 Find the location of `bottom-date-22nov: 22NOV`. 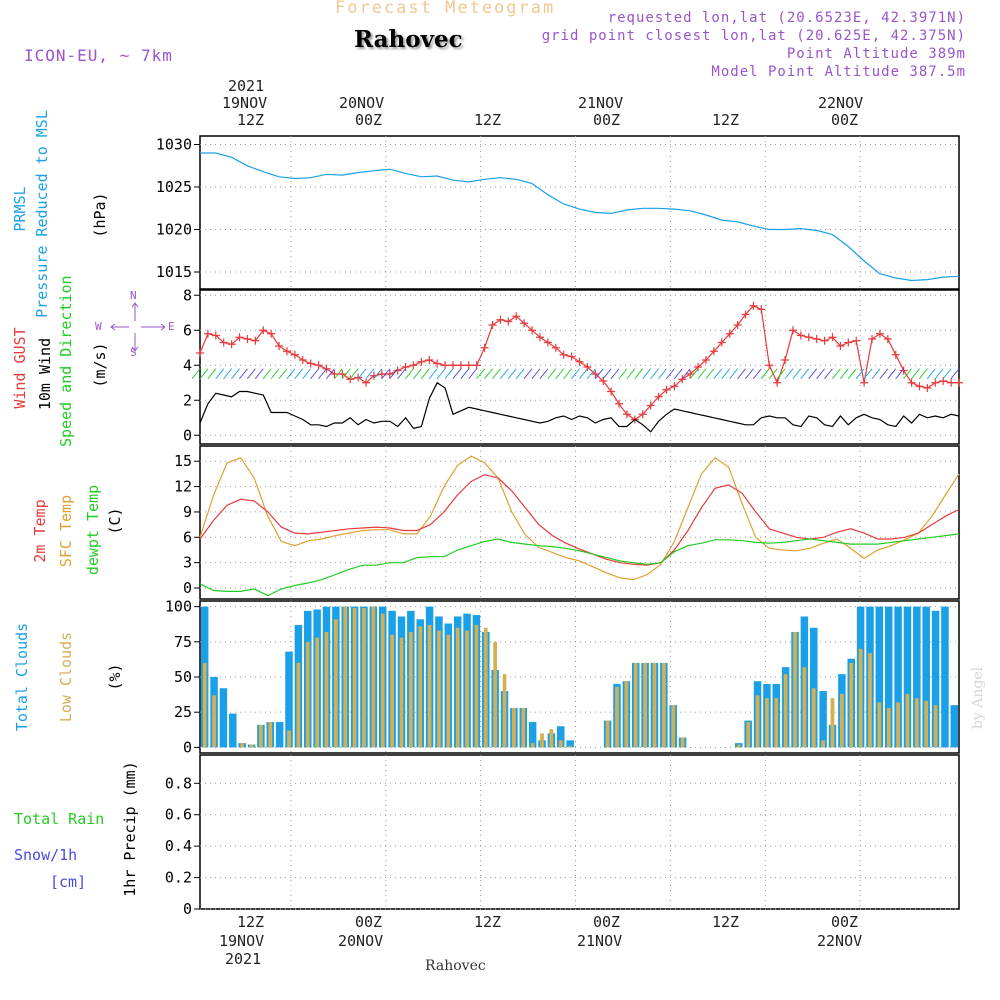

bottom-date-22nov: 22NOV is located at coordinates (840, 941).